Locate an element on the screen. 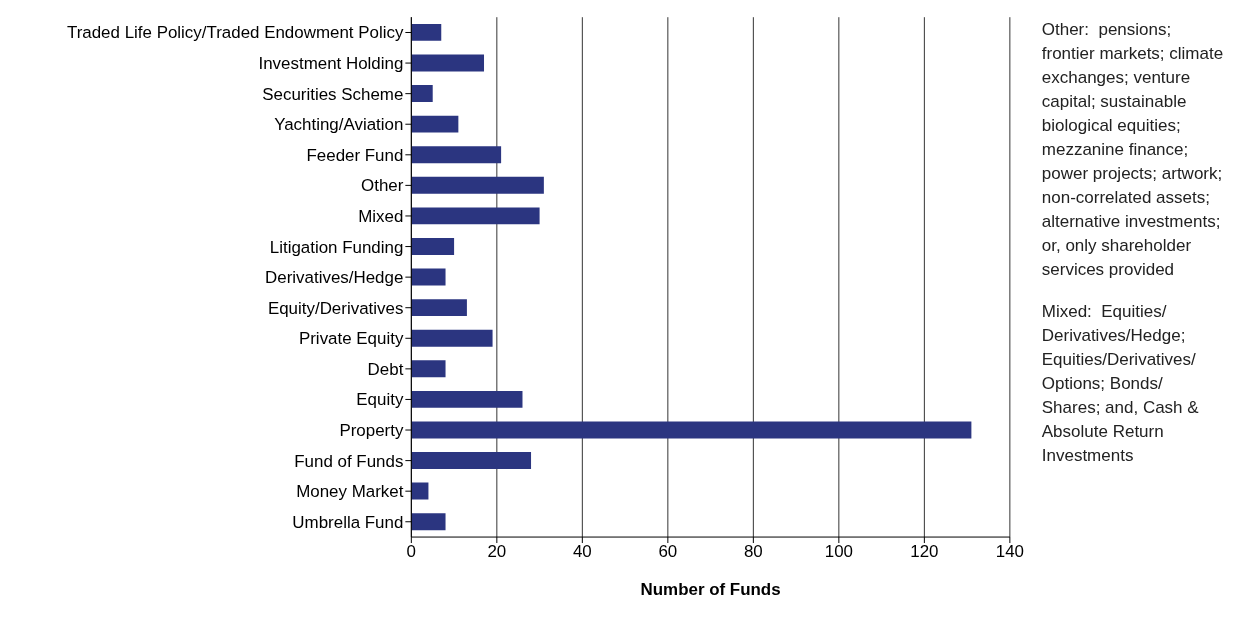 The width and height of the screenshot is (1234, 618). y-tick-label: Other is located at coordinates (382, 186).